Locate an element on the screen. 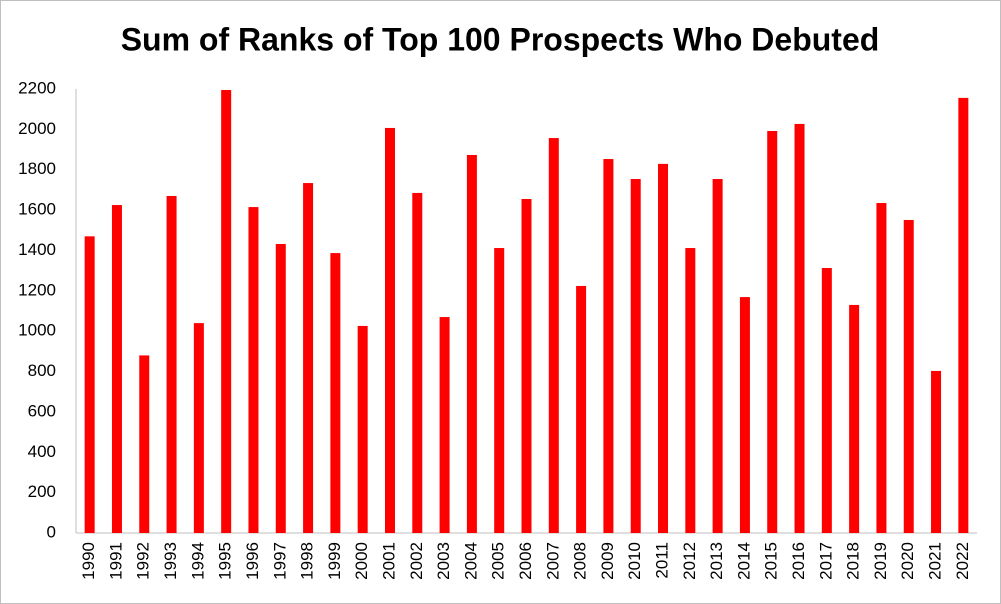 The height and width of the screenshot is (604, 1001). y-tick-label: 200 is located at coordinates (42, 491).